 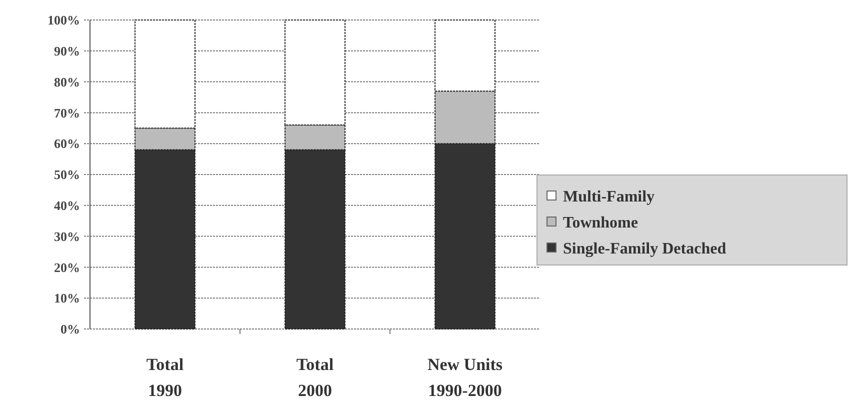 I want to click on y-tick-label: 10%, so click(x=67, y=298).